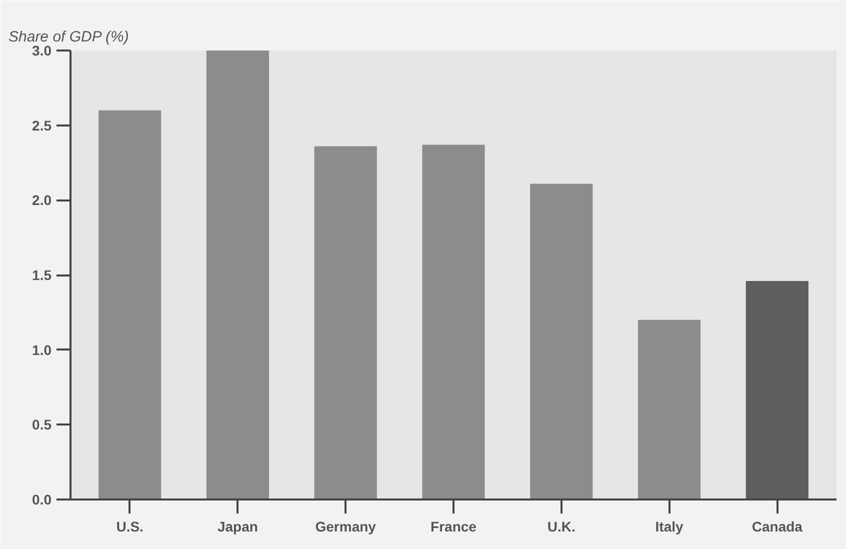 The width and height of the screenshot is (846, 549). Describe the element at coordinates (453, 526) in the screenshot. I see `x-tick-label: France` at that location.